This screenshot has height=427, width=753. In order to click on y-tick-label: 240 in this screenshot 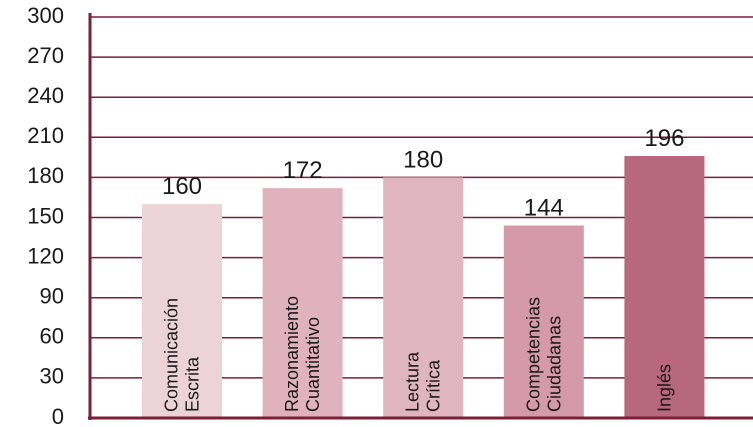, I will do `click(45, 95)`.